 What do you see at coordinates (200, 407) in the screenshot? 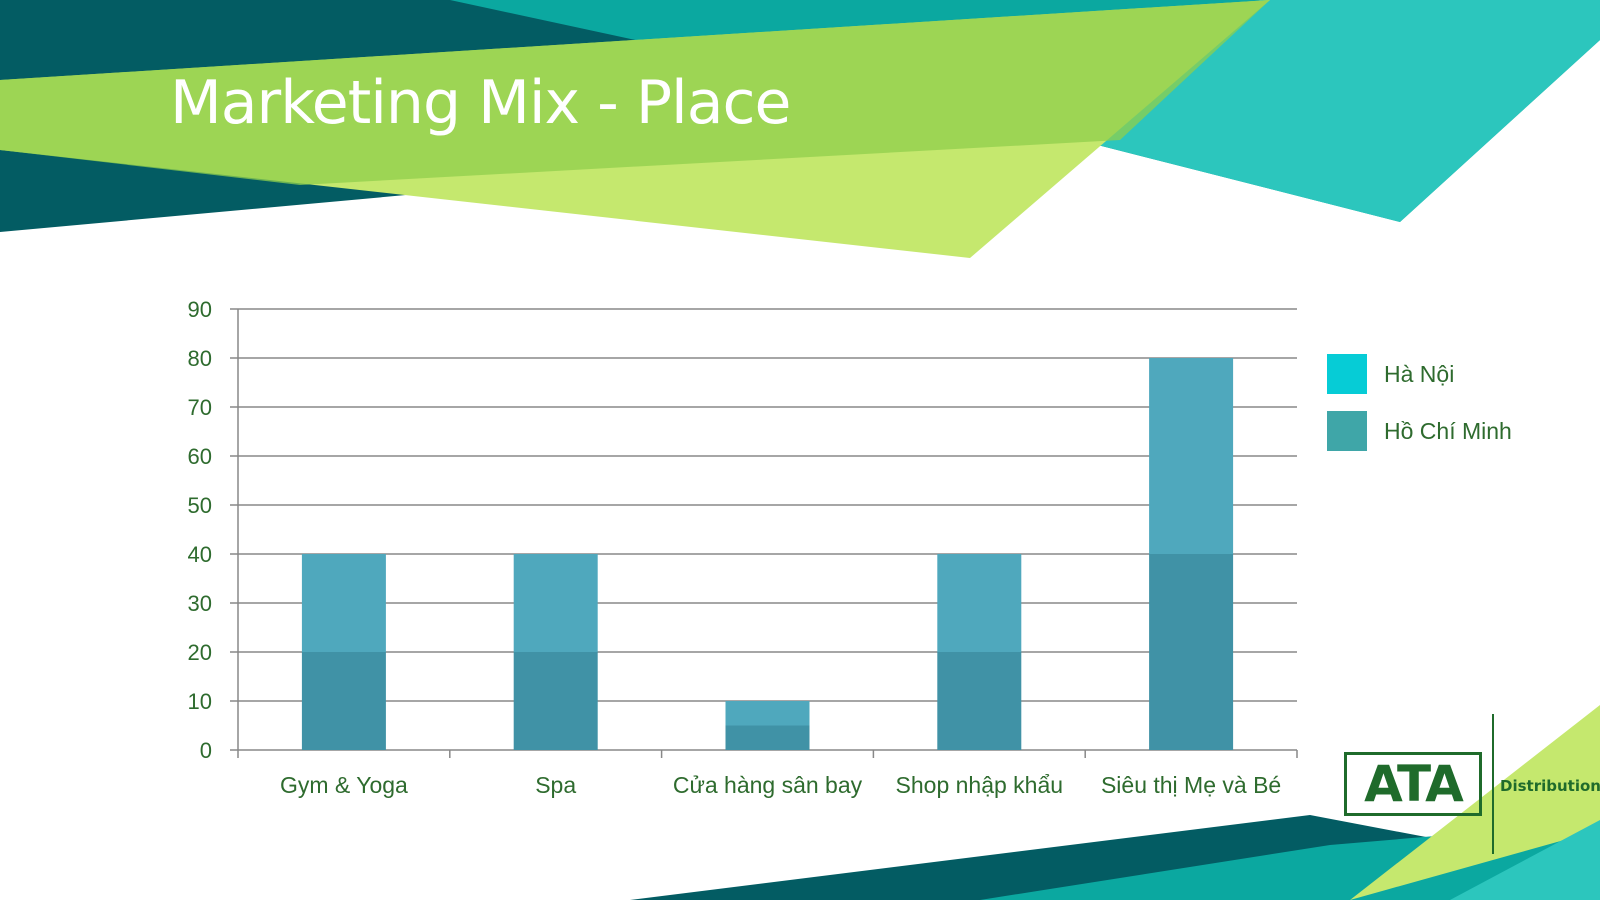
I see `y-tick-label: 70` at bounding box center [200, 407].